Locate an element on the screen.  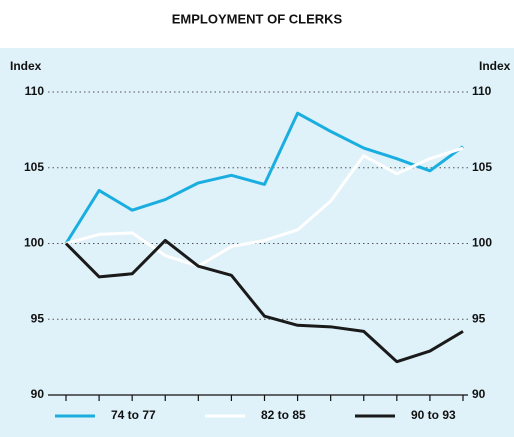
legend-label: 82 to 85 is located at coordinates (283, 415).